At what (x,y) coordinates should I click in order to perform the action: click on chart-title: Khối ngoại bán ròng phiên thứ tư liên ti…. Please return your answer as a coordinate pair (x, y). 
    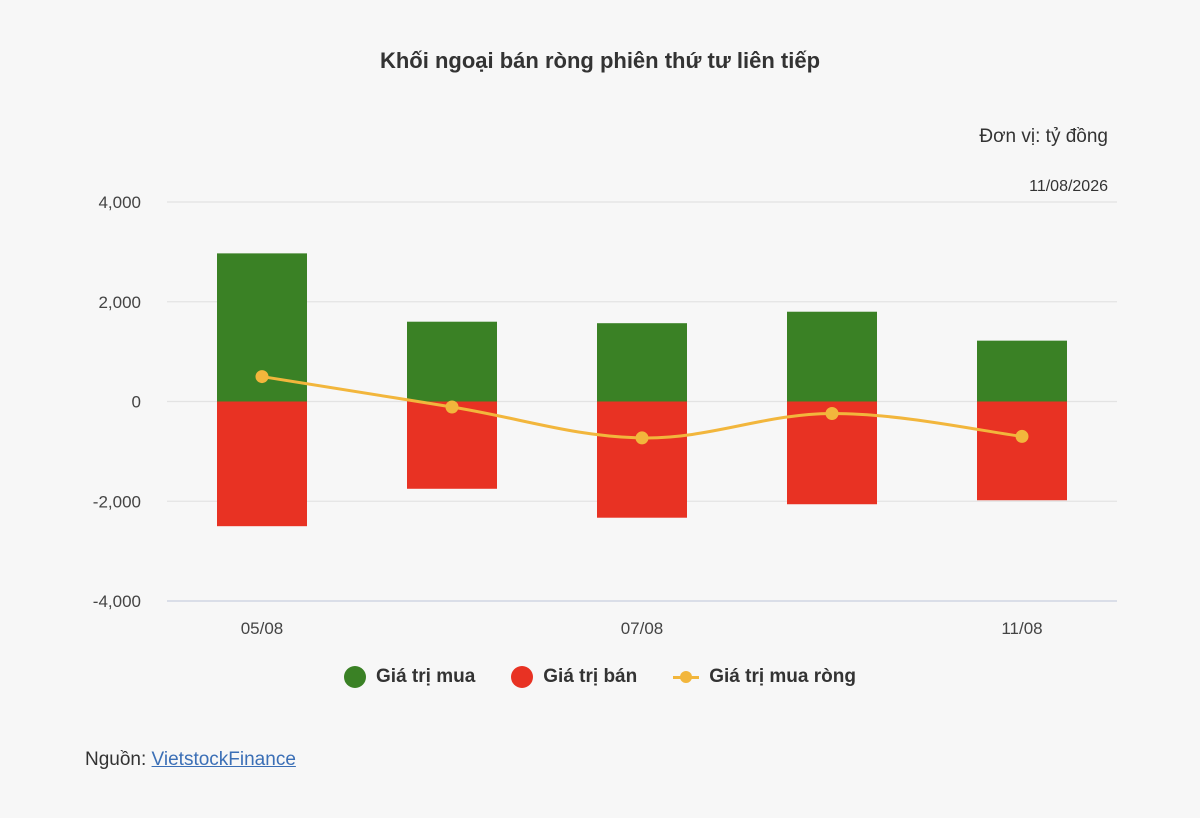
    Looking at the image, I should click on (600, 60).